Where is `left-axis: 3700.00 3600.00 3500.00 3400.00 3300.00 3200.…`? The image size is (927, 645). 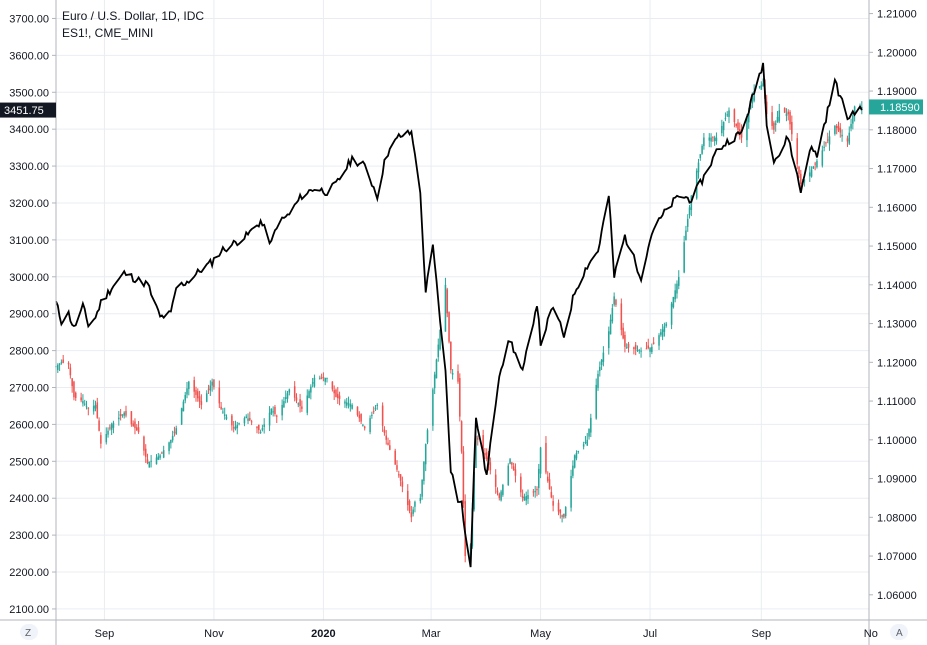
left-axis: 3700.00 3600.00 3500.00 3400.00 3300.00 3200.… is located at coordinates (32, 314).